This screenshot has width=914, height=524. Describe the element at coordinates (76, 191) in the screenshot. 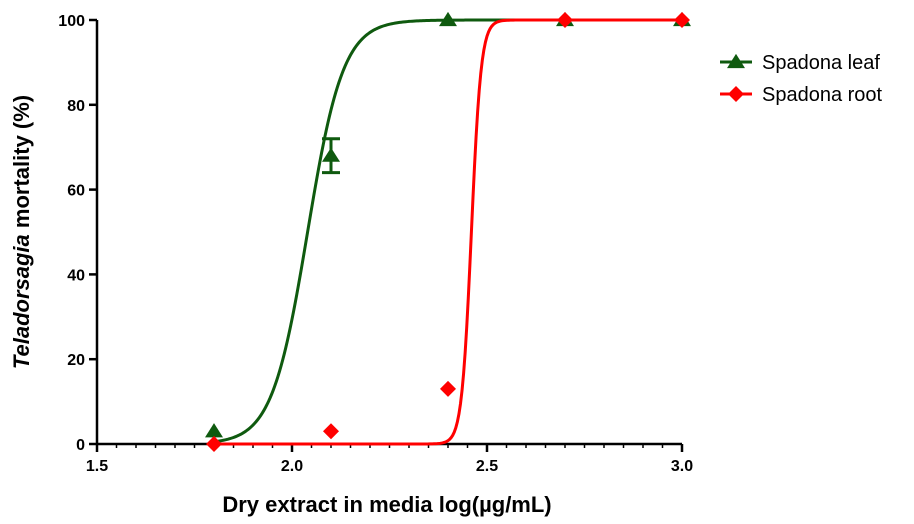

I see `y-tick-label: 60` at that location.